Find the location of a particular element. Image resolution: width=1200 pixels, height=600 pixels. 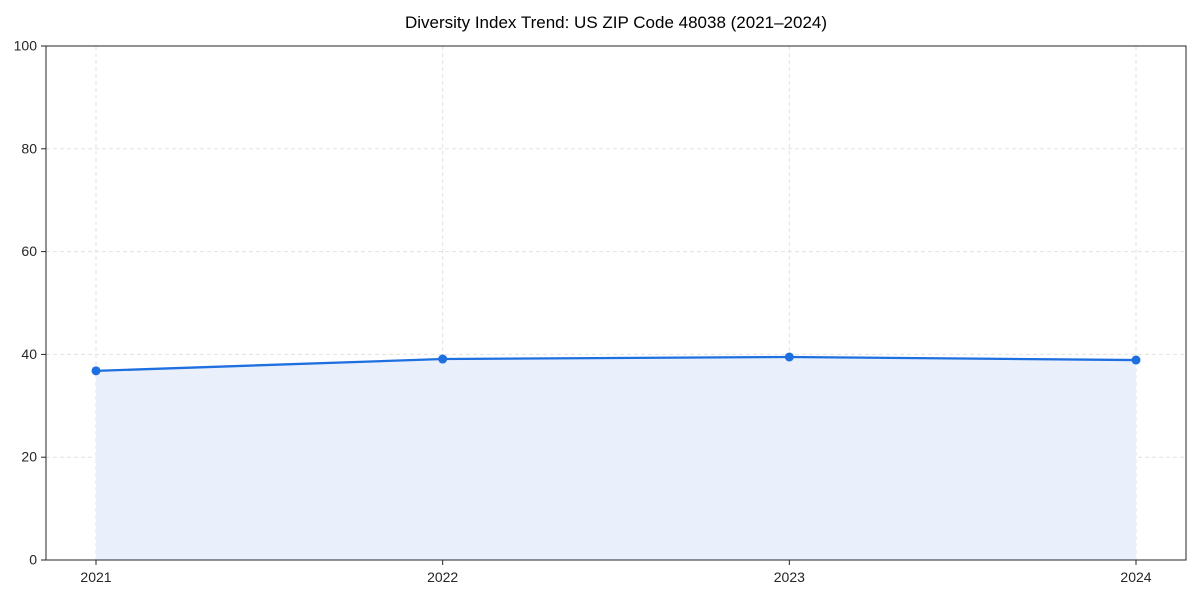

y-tick-label: 60 is located at coordinates (29, 251).